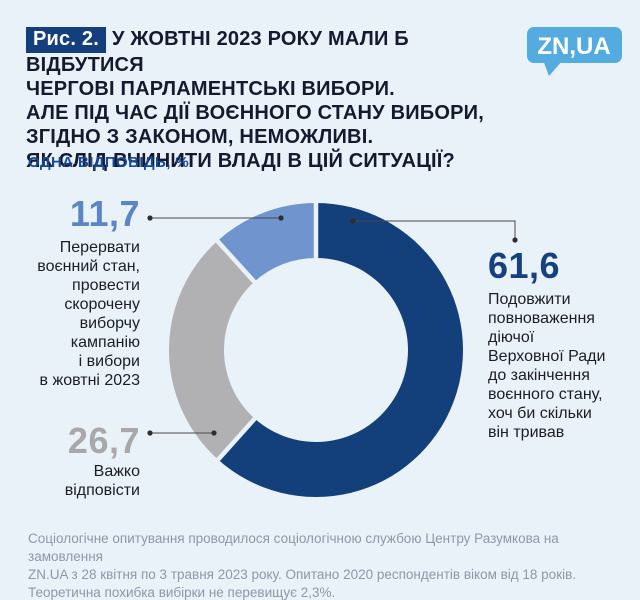  I want to click on value-extend-rada: 61,6, so click(524, 265).